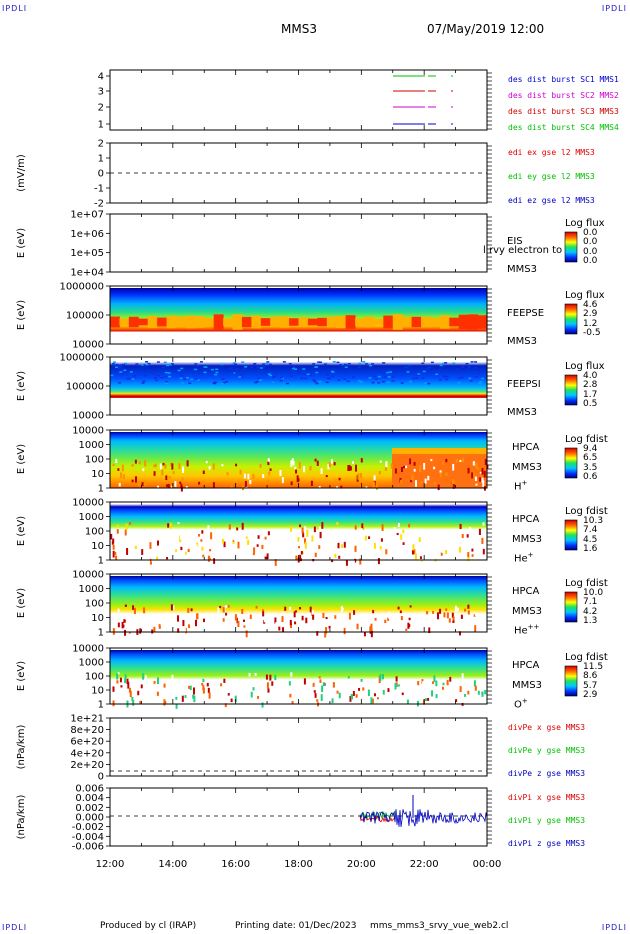 The image size is (630, 934). Describe the element at coordinates (99, 189) in the screenshot. I see `y-tick-label: -1` at that location.